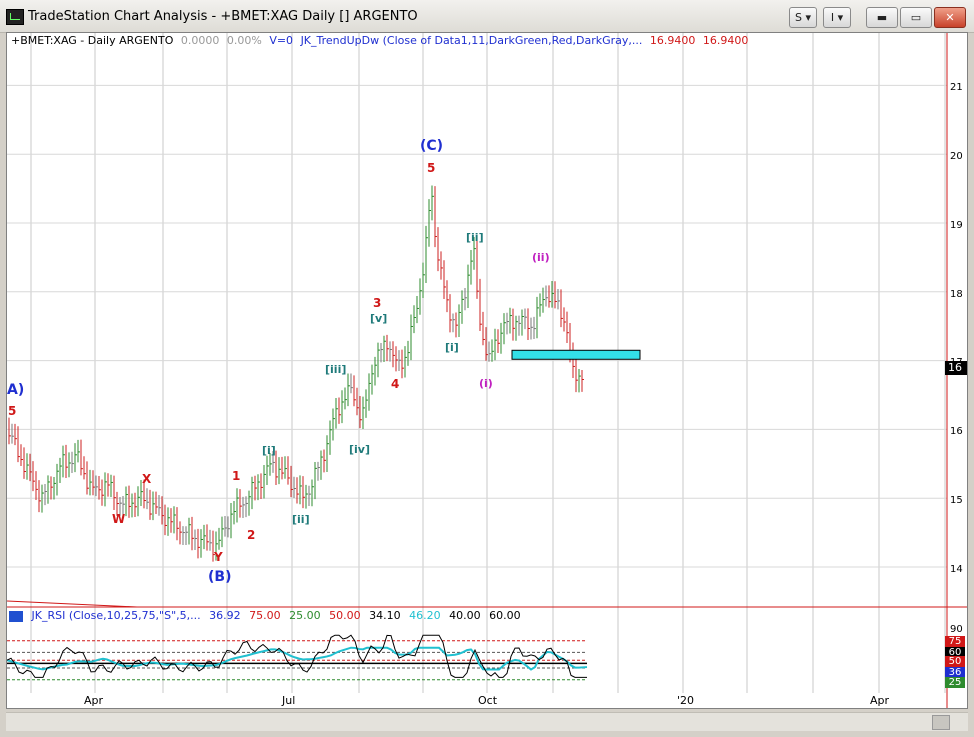 Image resolution: width=974 pixels, height=737 pixels. What do you see at coordinates (956, 225) in the screenshot?
I see `price-tick-19: 19` at bounding box center [956, 225].